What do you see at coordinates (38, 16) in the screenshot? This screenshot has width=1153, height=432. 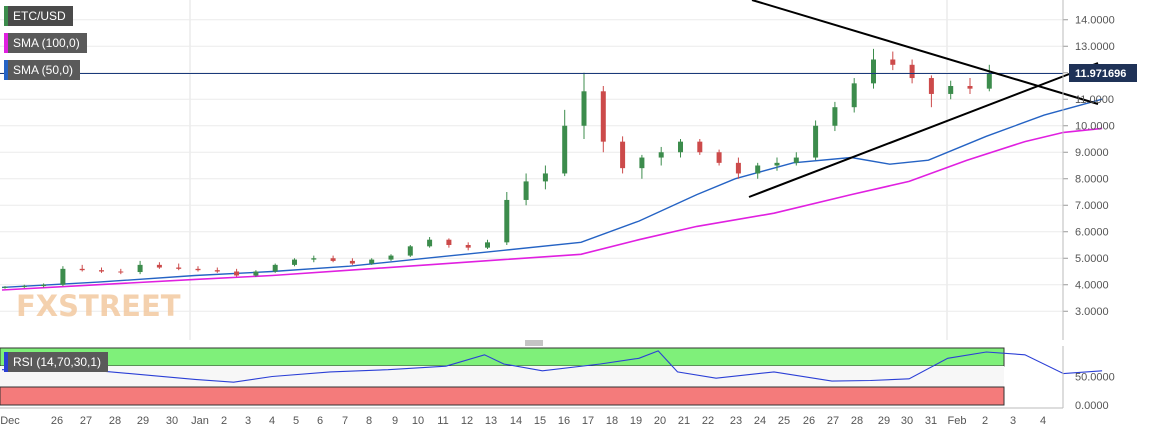 I see `legend-symbol: ETC/USD` at bounding box center [38, 16].